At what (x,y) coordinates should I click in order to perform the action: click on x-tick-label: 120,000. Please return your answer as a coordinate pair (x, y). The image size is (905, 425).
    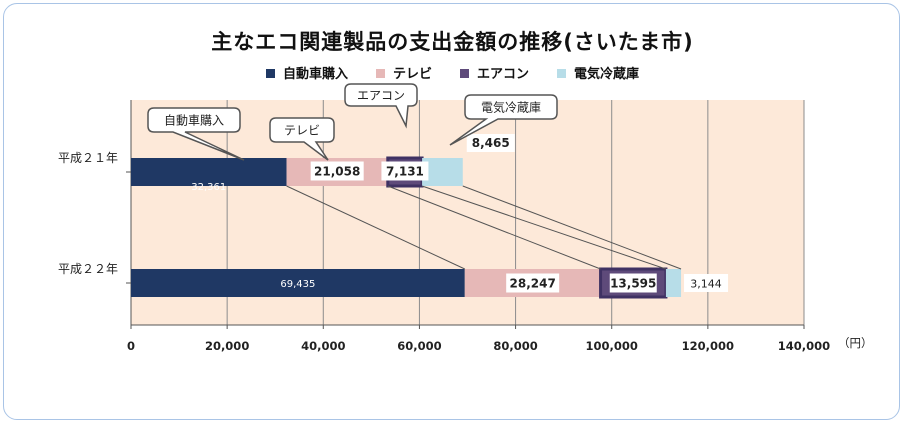
    Looking at the image, I should click on (708, 346).